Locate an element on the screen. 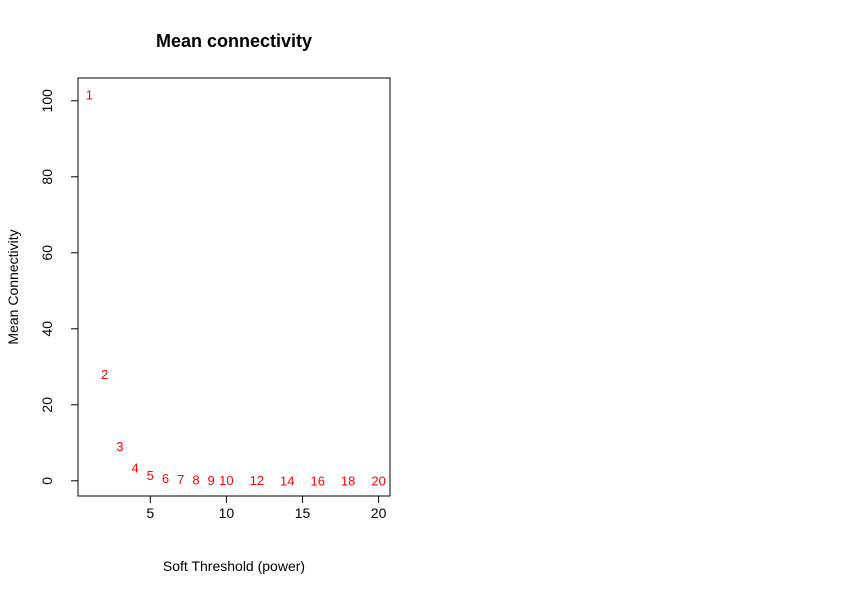 This screenshot has width=861, height=600. y-tick-label: 20 is located at coordinates (47, 405).